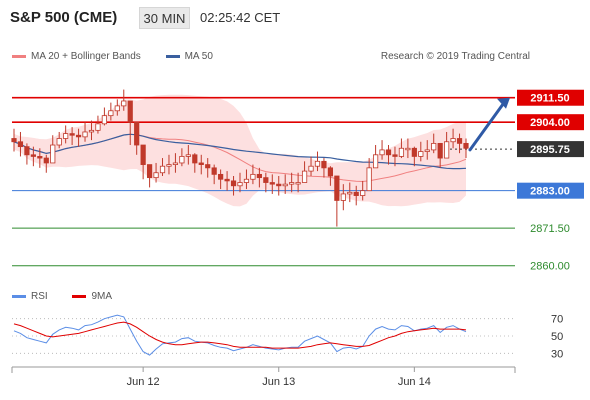 This screenshot has width=590, height=400. Describe the element at coordinates (39, 296) in the screenshot. I see `rsi-legend-label: RSI` at that location.